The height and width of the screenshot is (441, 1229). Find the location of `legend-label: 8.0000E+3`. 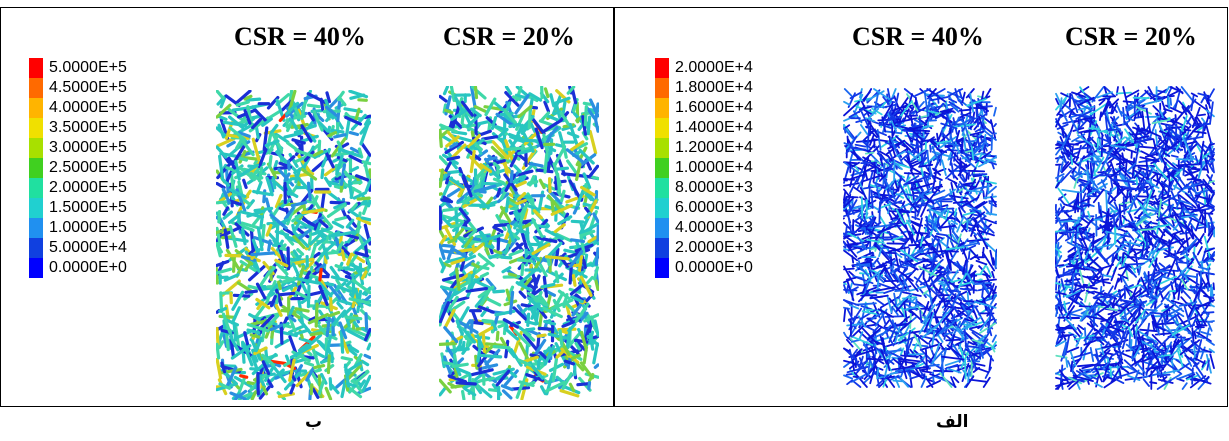

legend-label: 8.0000E+3 is located at coordinates (714, 187).